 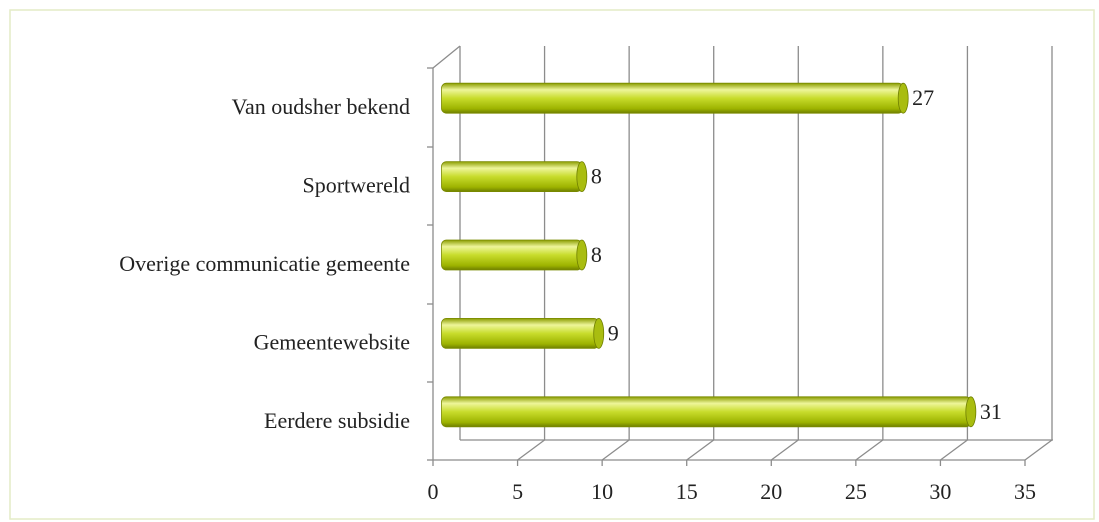 What do you see at coordinates (433, 491) in the screenshot?
I see `x-tick-label: 0` at bounding box center [433, 491].